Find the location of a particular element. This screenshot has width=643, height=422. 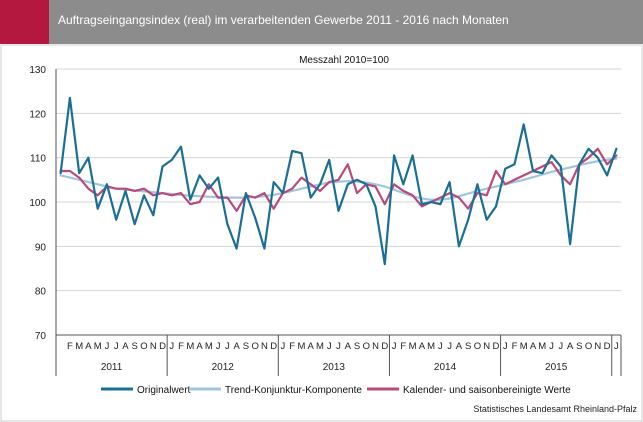

y-tick-label: 110 is located at coordinates (38, 159).